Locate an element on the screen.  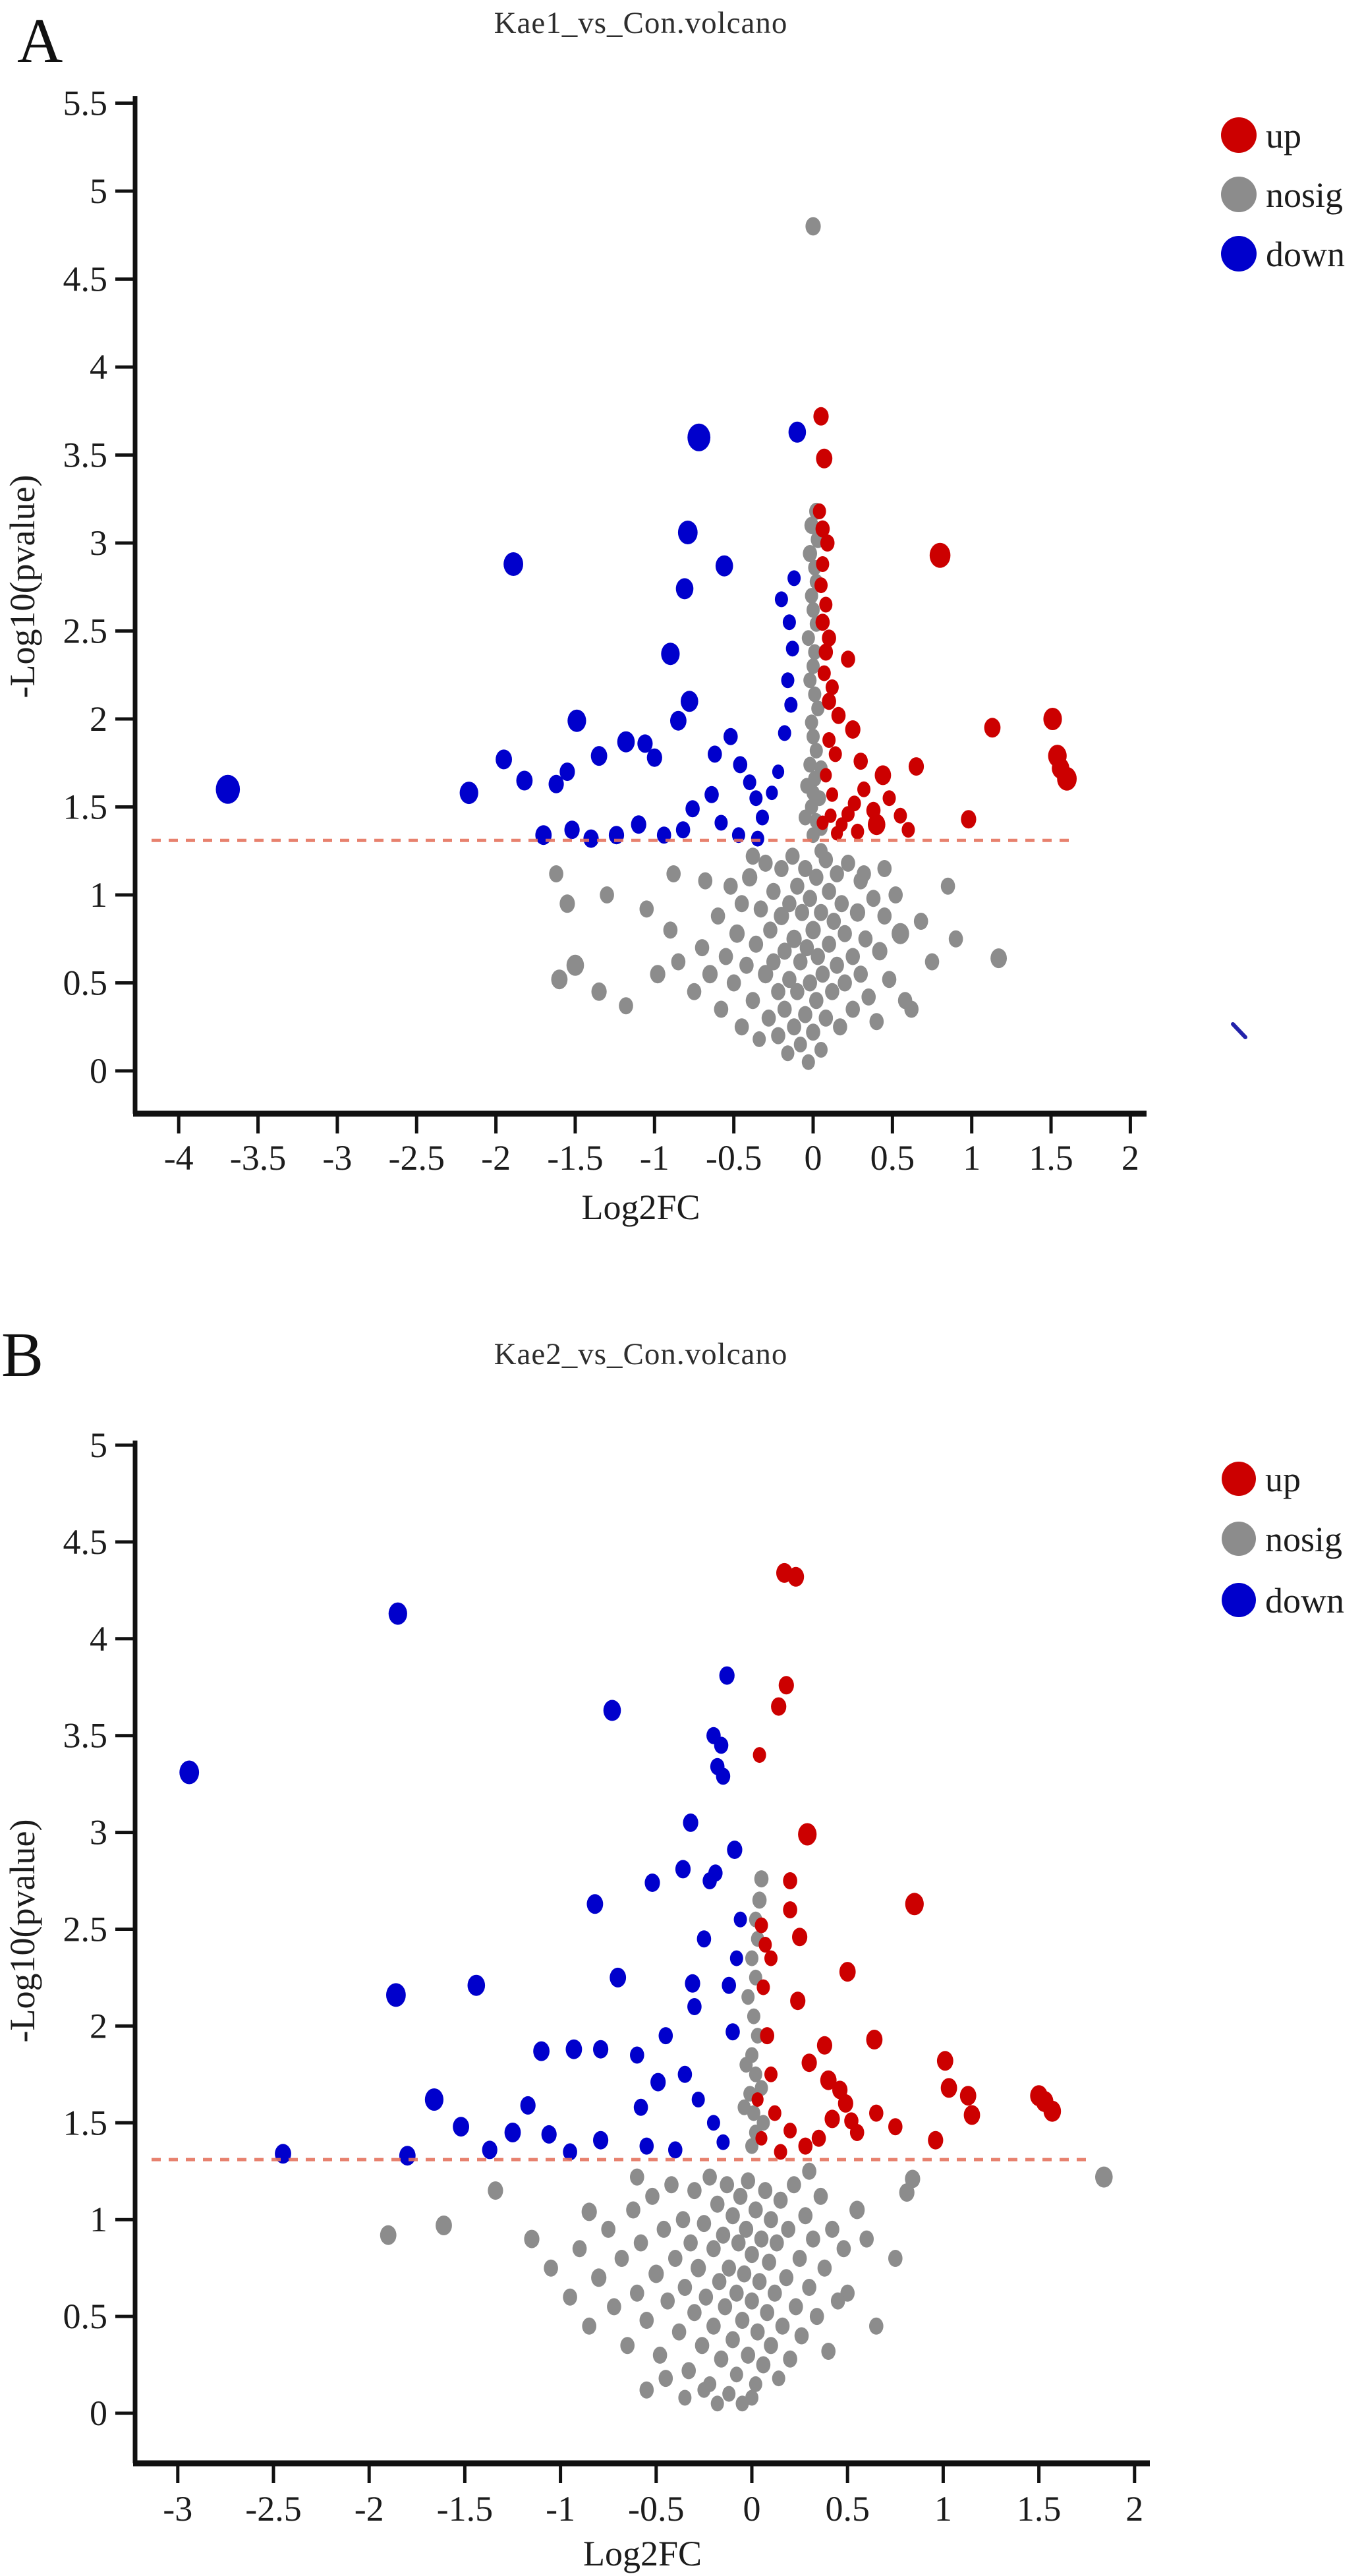
y-tick-label: 0 is located at coordinates (98, 2413).